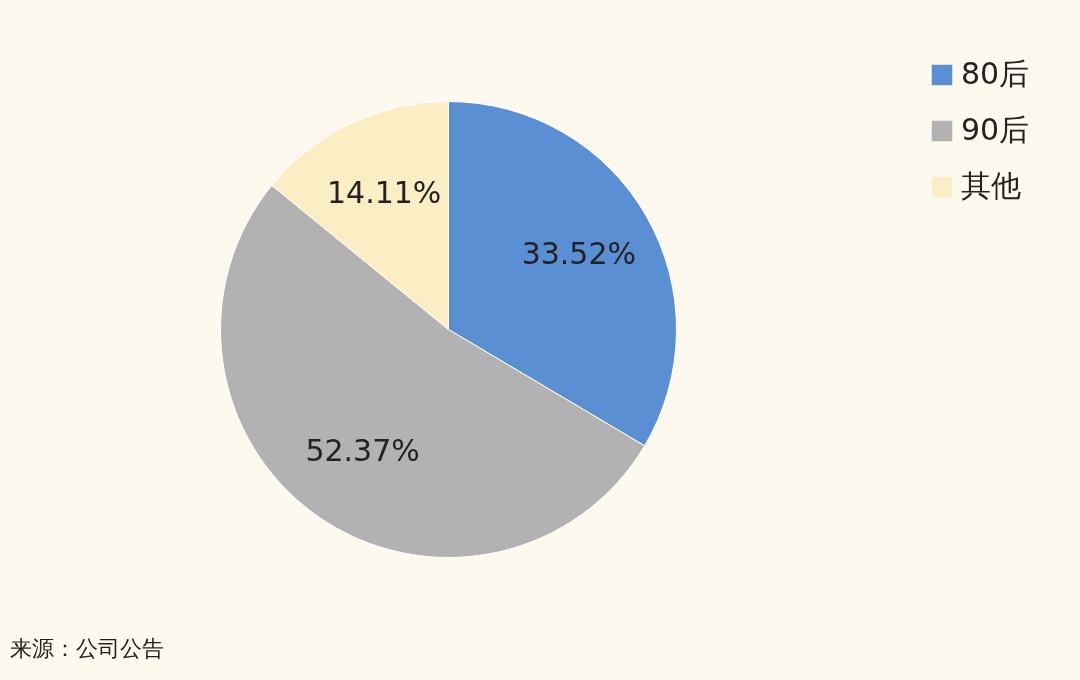 This screenshot has width=1080, height=680. I want to click on data-label: 52.37%, so click(362, 451).